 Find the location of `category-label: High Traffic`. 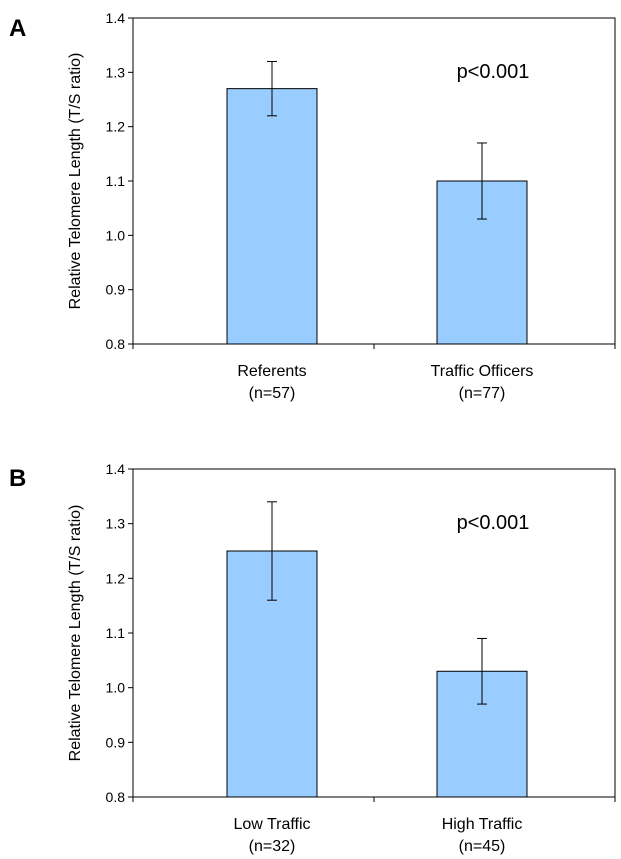

category-label: High Traffic is located at coordinates (482, 824).